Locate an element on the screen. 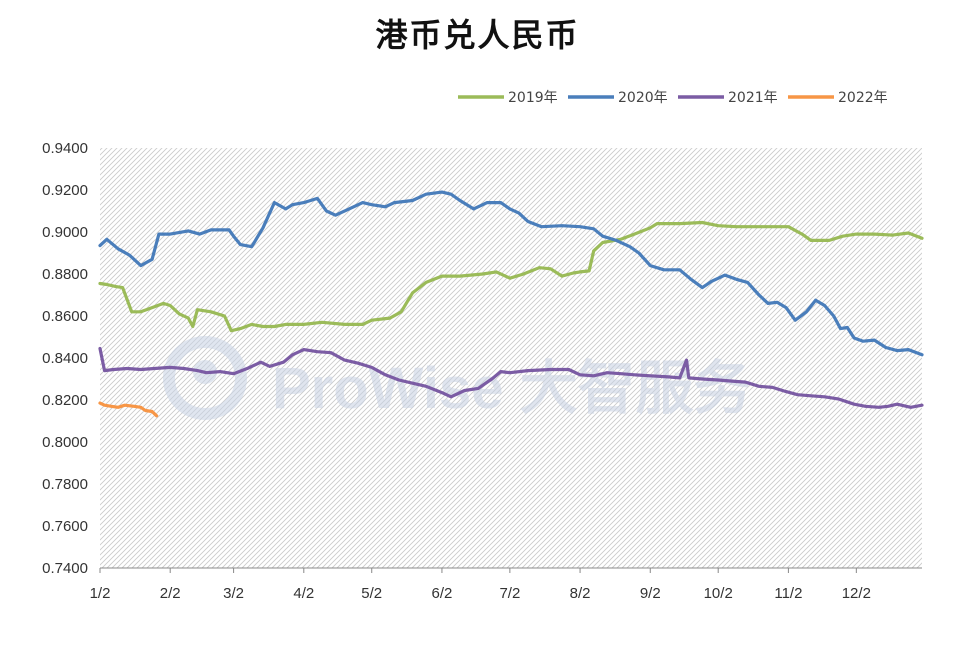  y-tick-label: 0.8000 is located at coordinates (65, 442).